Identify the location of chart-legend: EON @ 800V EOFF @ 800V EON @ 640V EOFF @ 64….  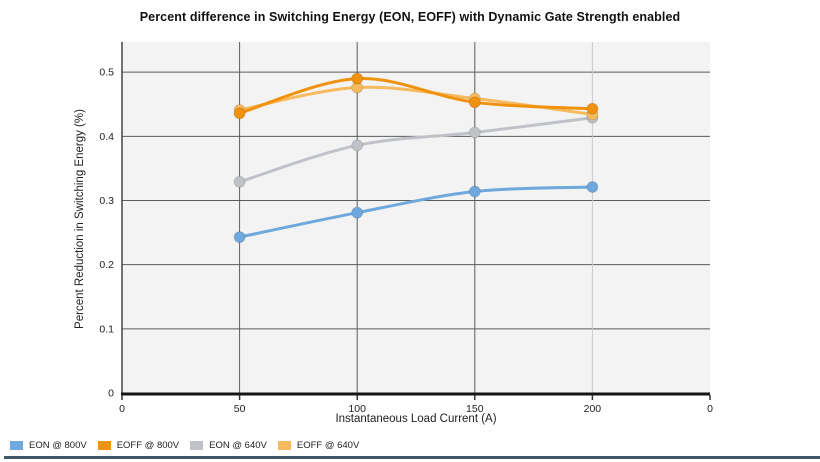
(184, 445).